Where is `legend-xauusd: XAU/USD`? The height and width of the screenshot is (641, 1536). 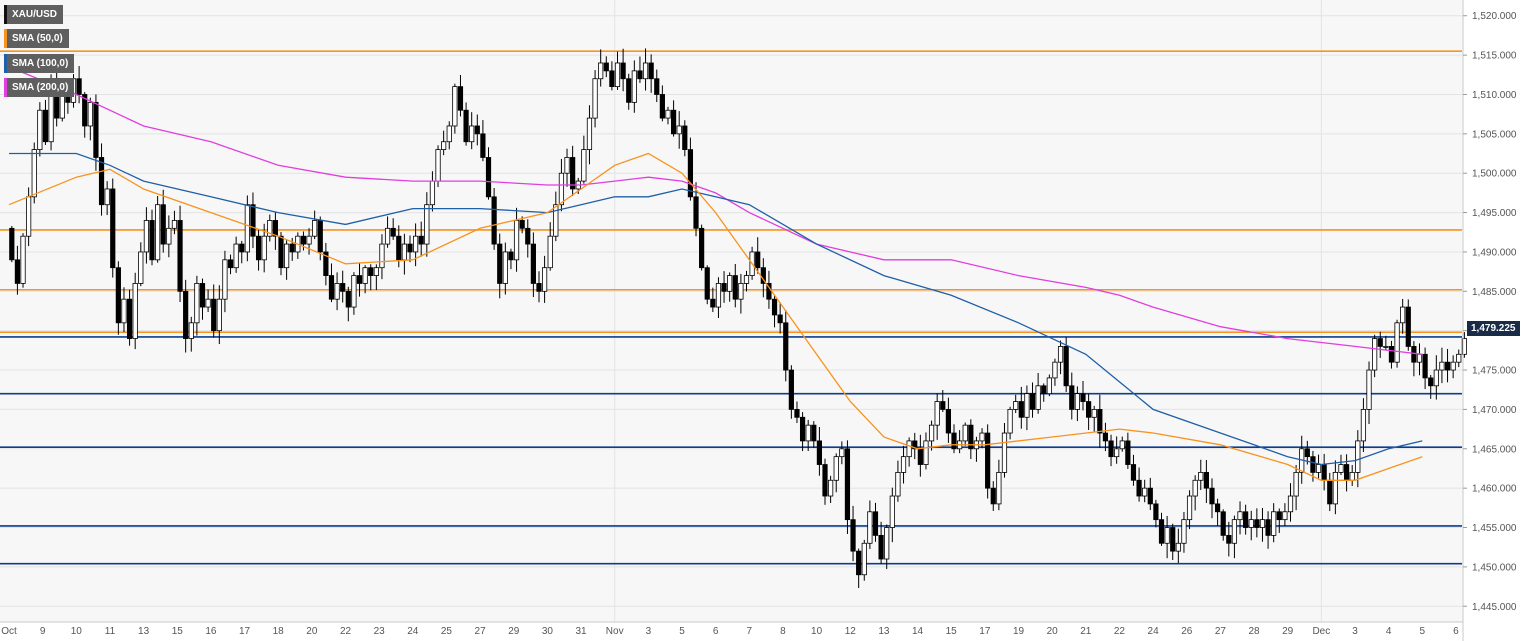
legend-xauusd: XAU/USD is located at coordinates (34, 14).